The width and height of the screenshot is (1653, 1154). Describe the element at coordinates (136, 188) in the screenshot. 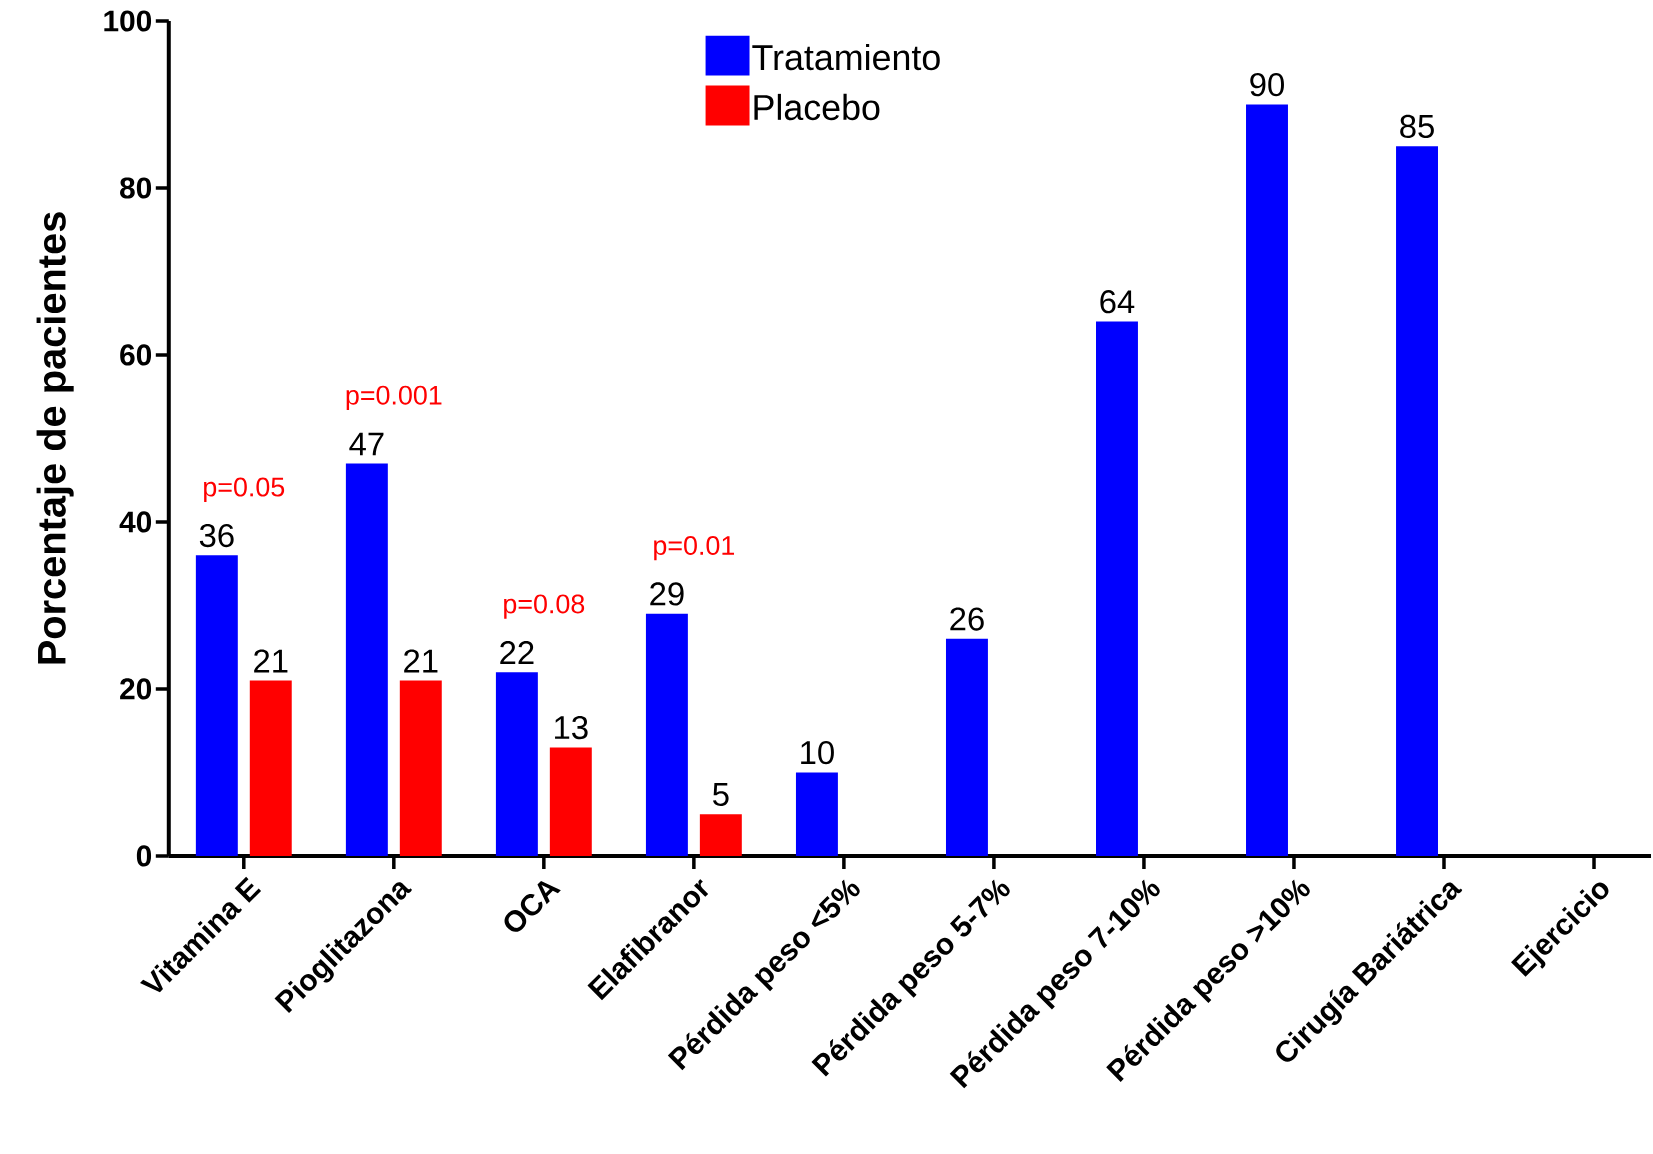

I see `y-tick-label: 80` at that location.